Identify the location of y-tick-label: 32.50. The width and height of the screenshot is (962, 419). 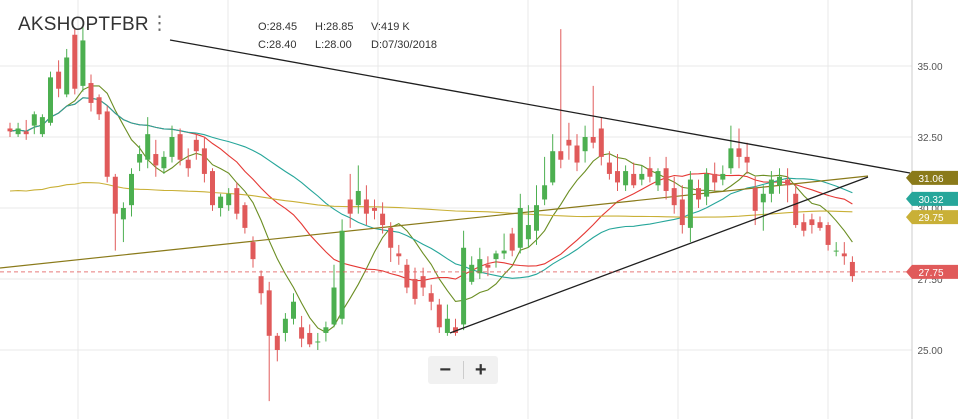
(929, 138).